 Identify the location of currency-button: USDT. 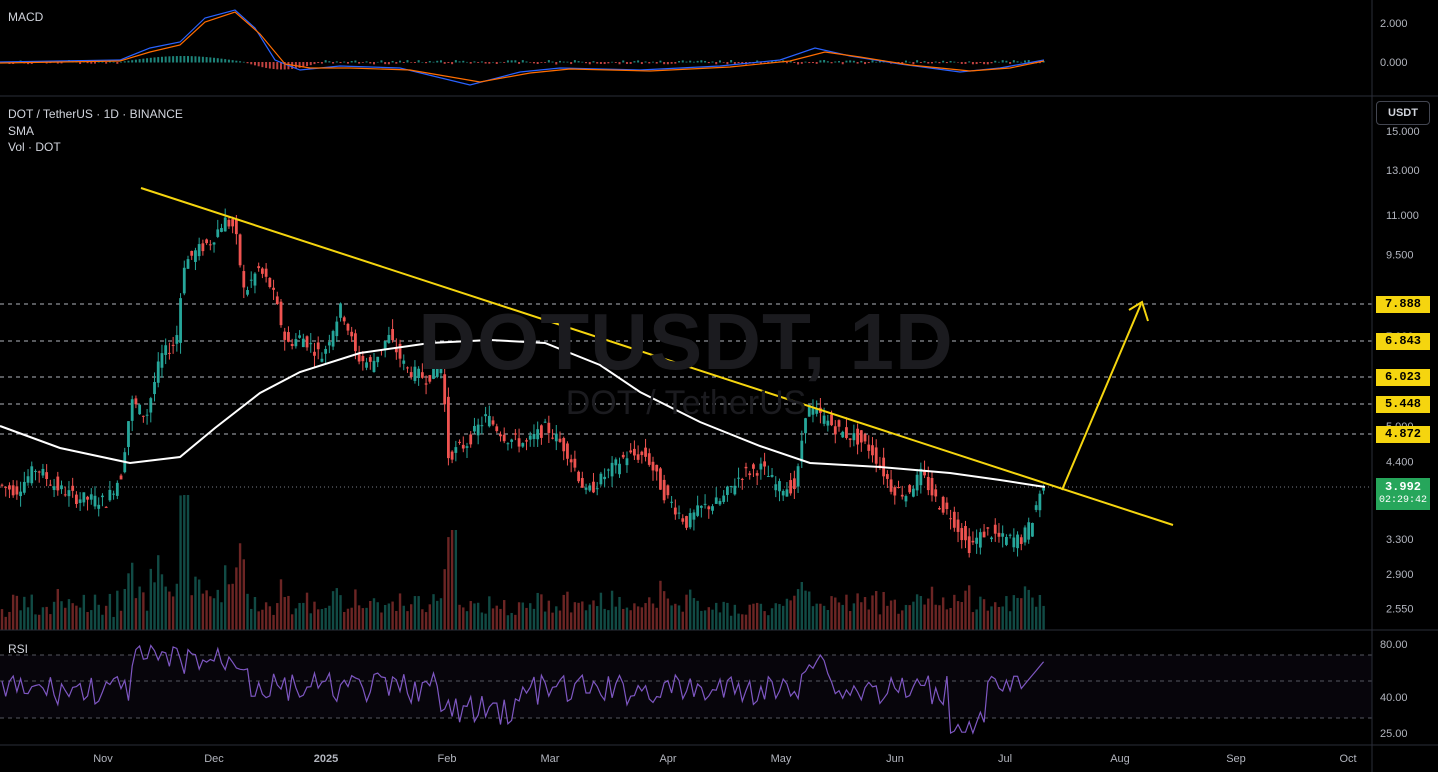
(1403, 113).